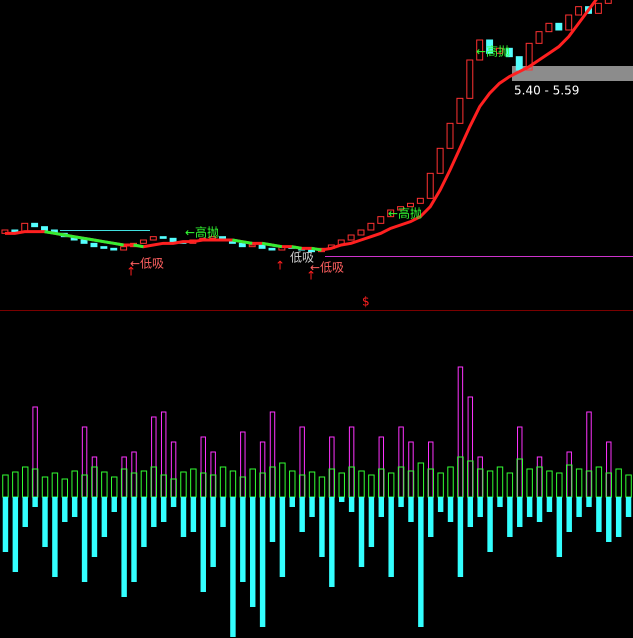 The image size is (633, 638). I want to click on annotation: $, so click(366, 302).